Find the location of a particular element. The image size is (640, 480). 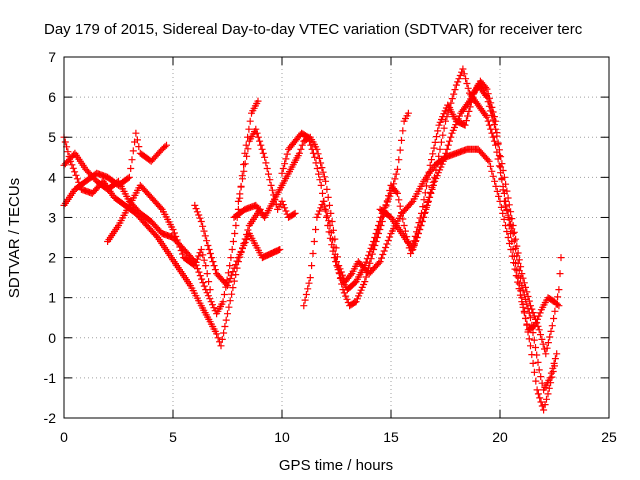

series-sat-f is located at coordinates (266, 173).